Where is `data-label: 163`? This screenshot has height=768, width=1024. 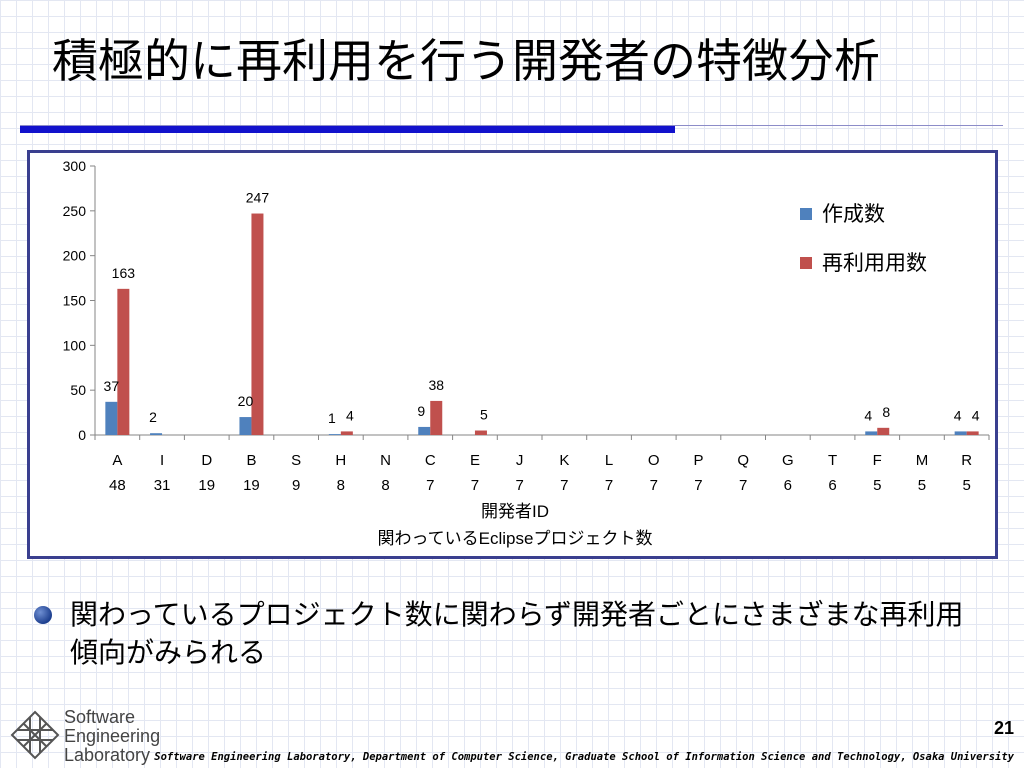
data-label: 163 is located at coordinates (124, 273).